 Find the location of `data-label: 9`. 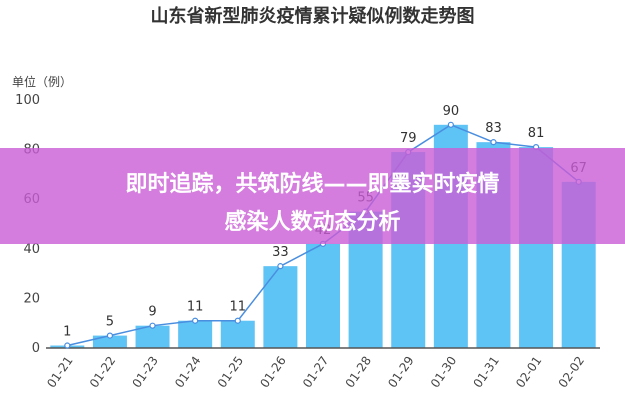

data-label: 9 is located at coordinates (152, 312).